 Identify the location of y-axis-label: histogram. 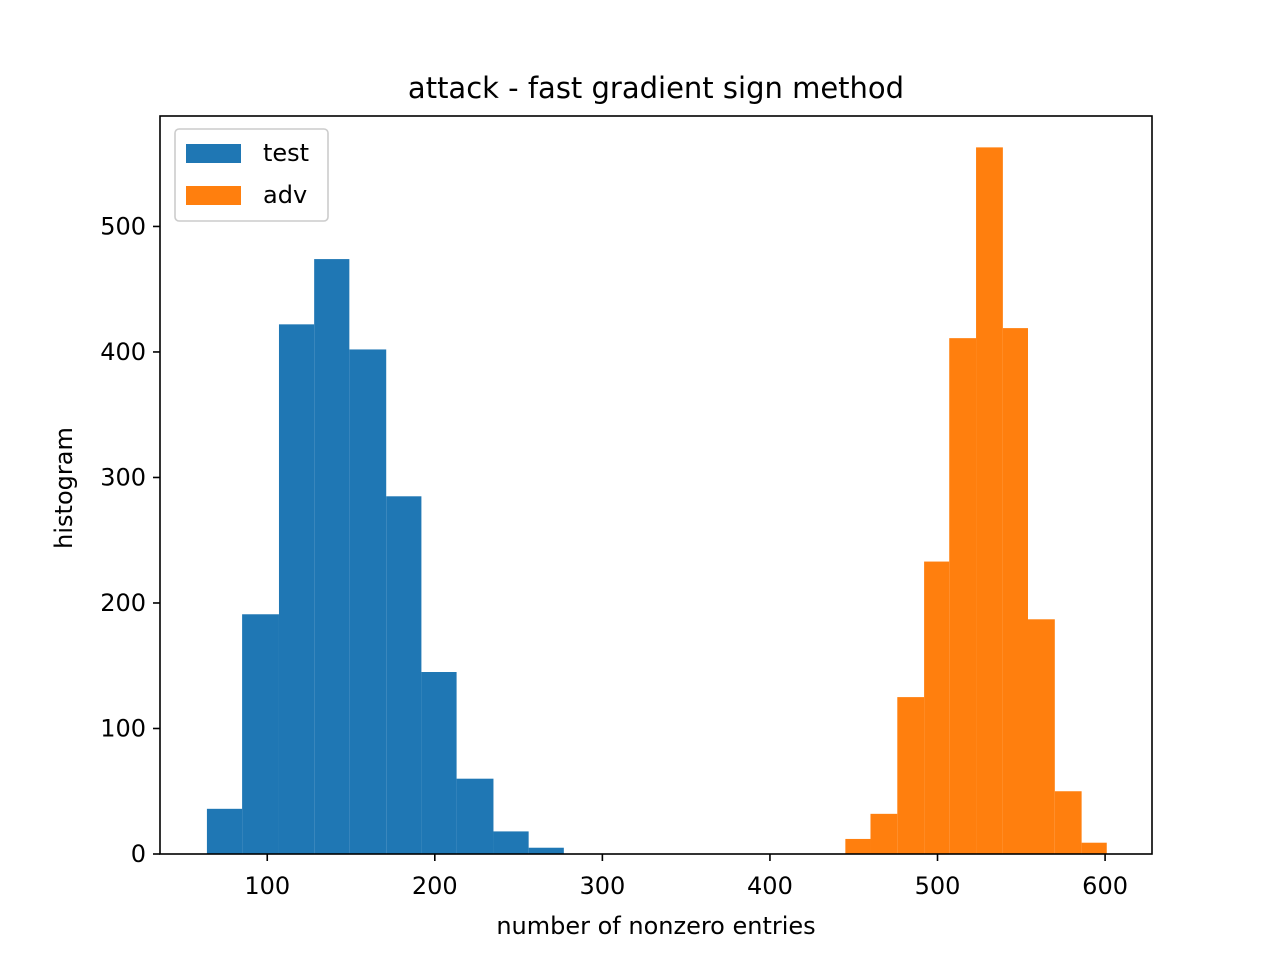
(64, 488).